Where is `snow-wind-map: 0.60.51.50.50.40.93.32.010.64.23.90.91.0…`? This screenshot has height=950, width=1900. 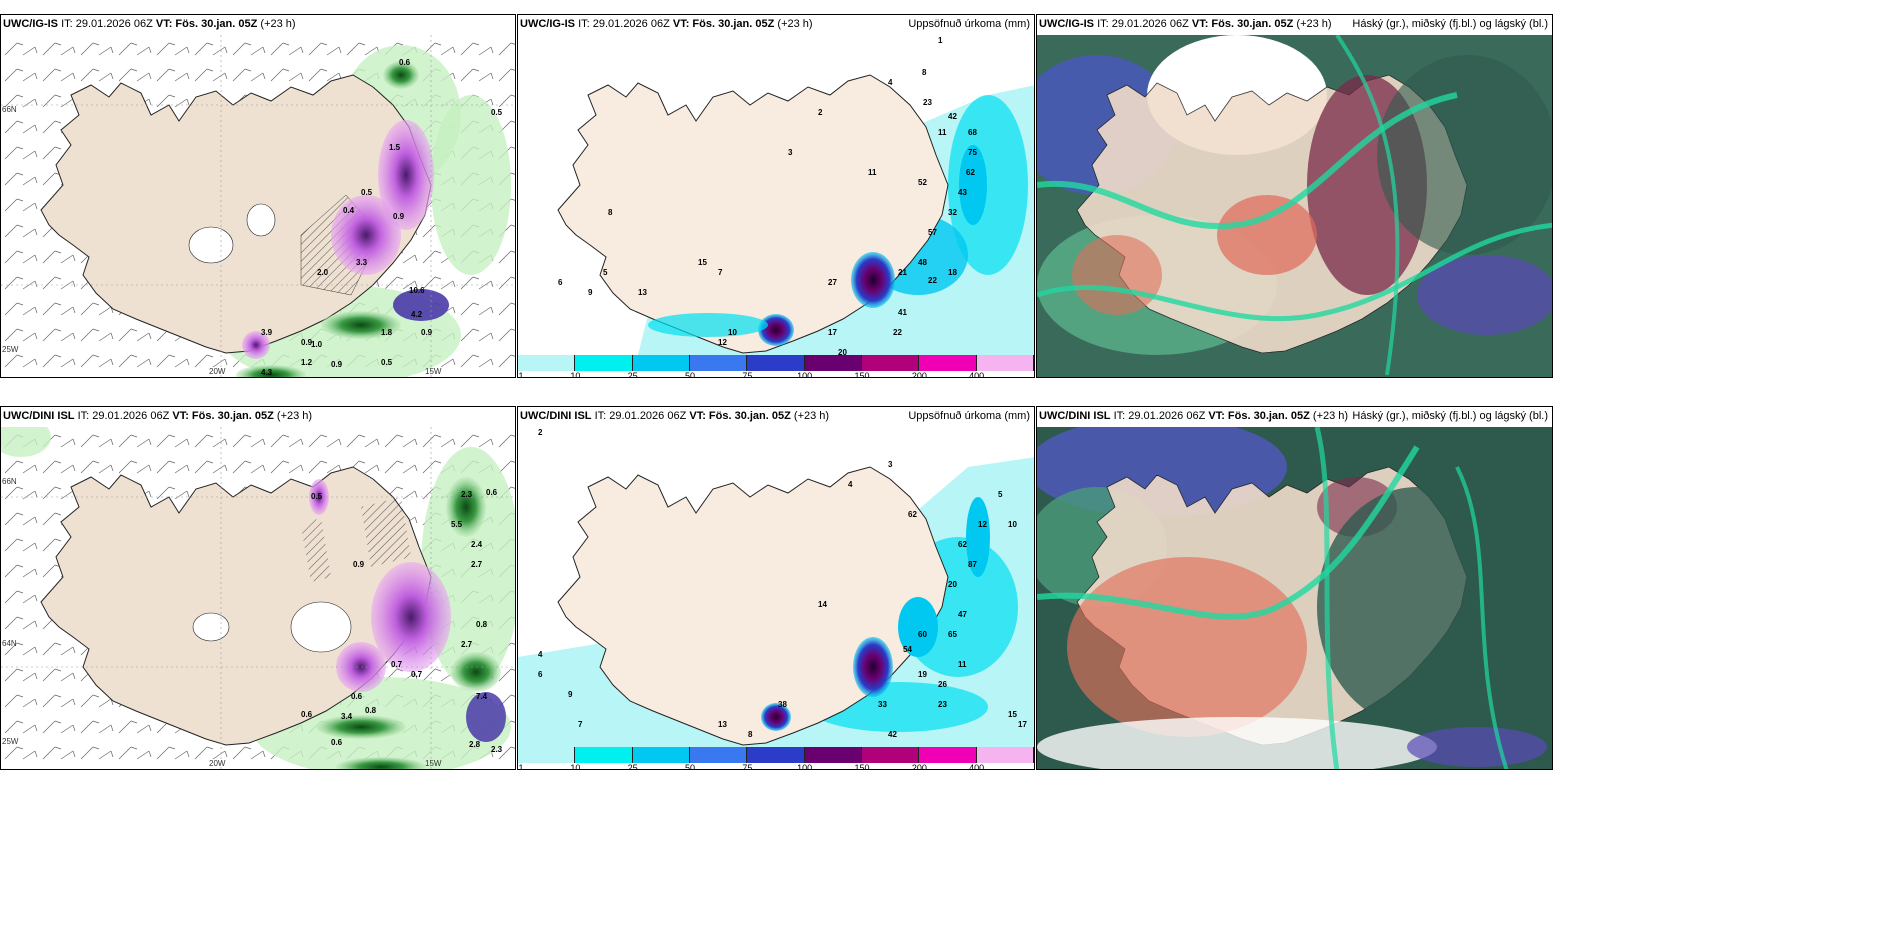
snow-wind-map: 0.60.51.50.50.40.93.32.010.64.23.90.91.0… is located at coordinates (258, 206).